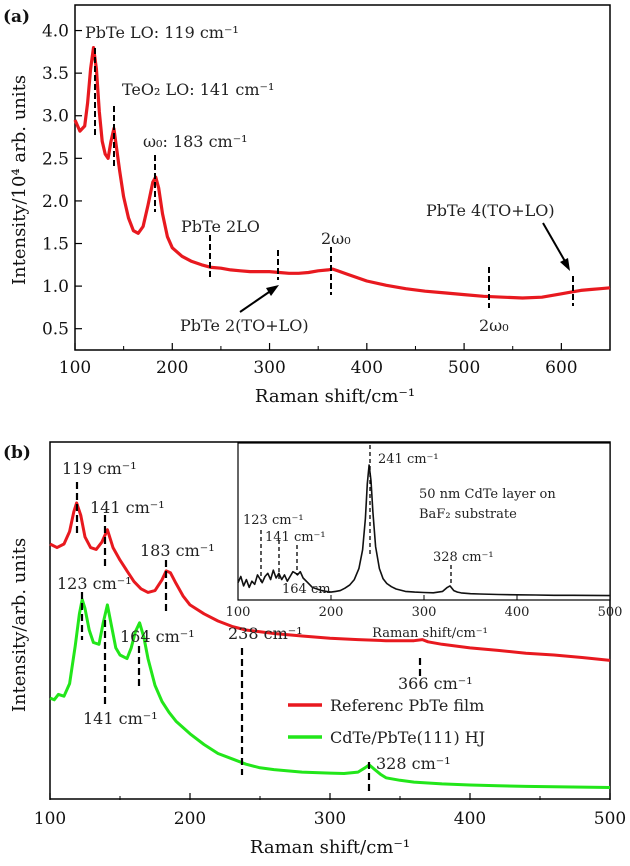  I want to click on inset-x-axis-title: Raman shift/cm⁻¹, so click(430, 633).